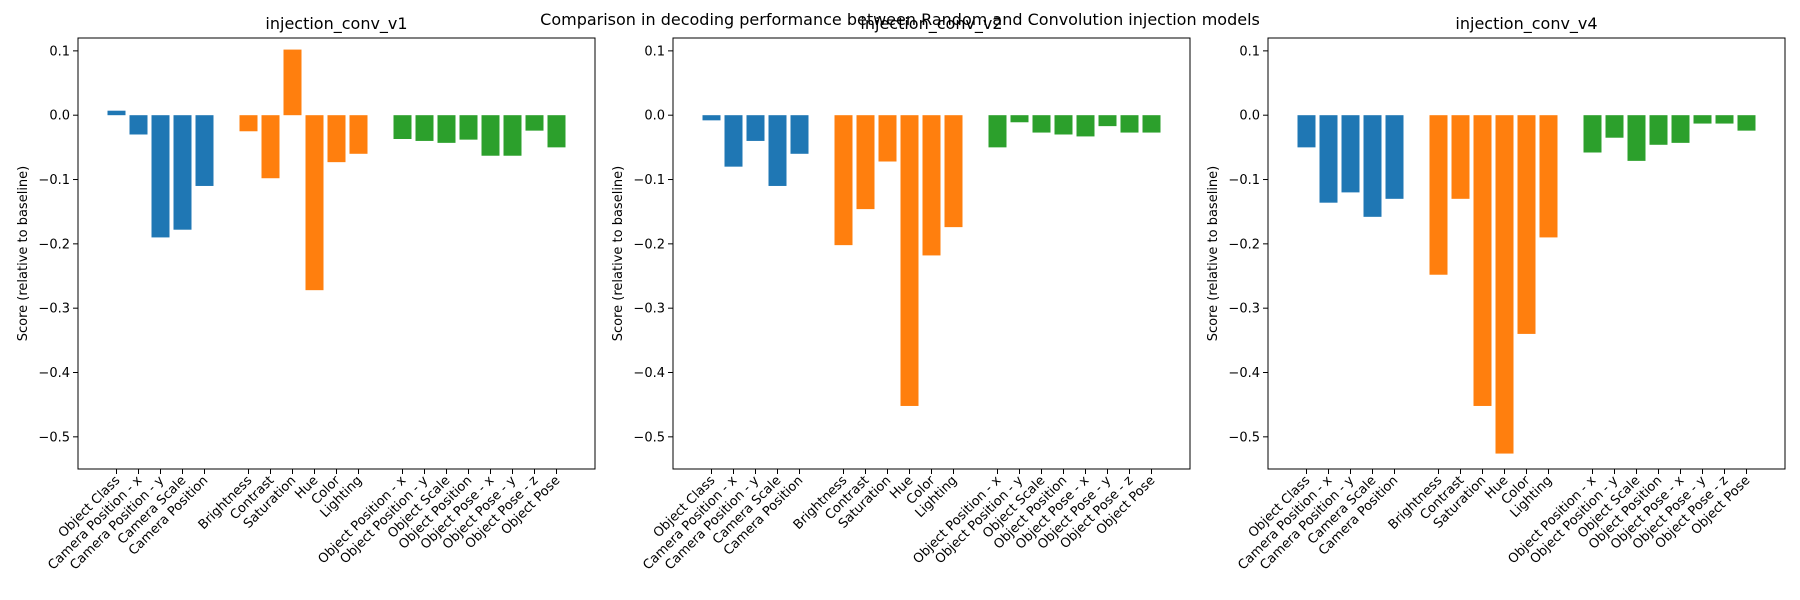 The image size is (1800, 600). I want to click on panel-title: injection_conv_v4, so click(1526, 24).